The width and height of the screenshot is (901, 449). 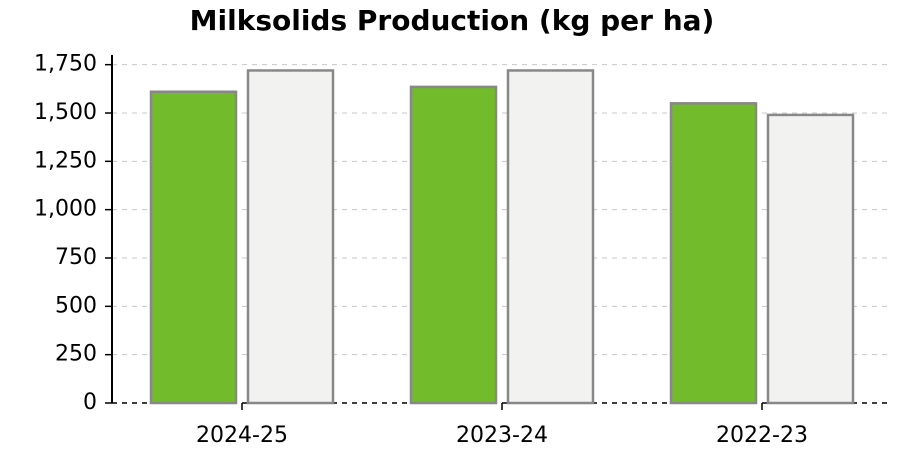 I want to click on y-tick-label: 750, so click(x=76, y=257).